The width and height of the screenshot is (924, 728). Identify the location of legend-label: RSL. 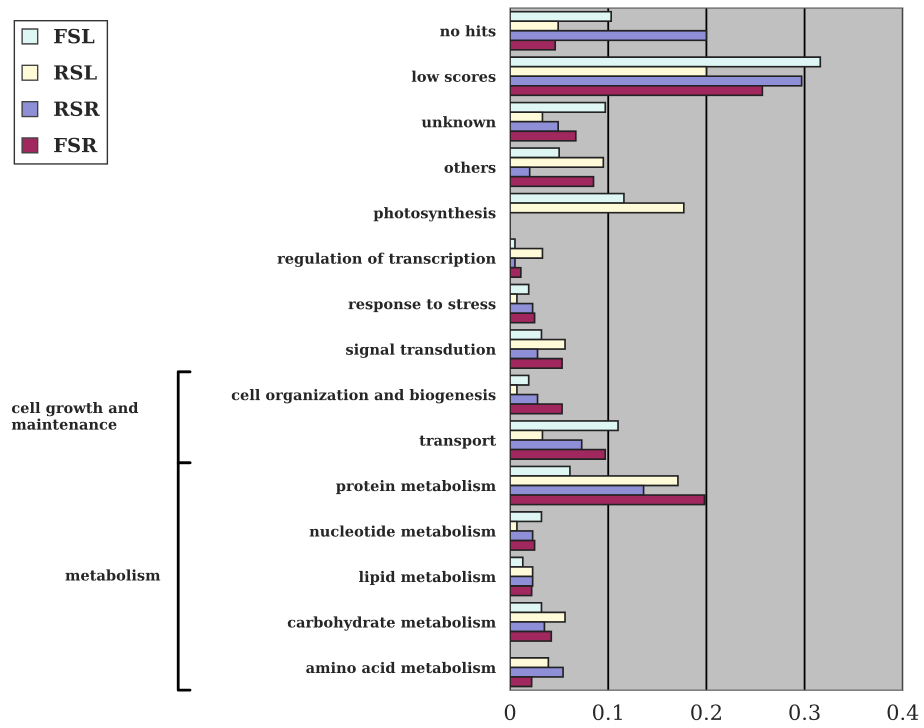
(75, 72).